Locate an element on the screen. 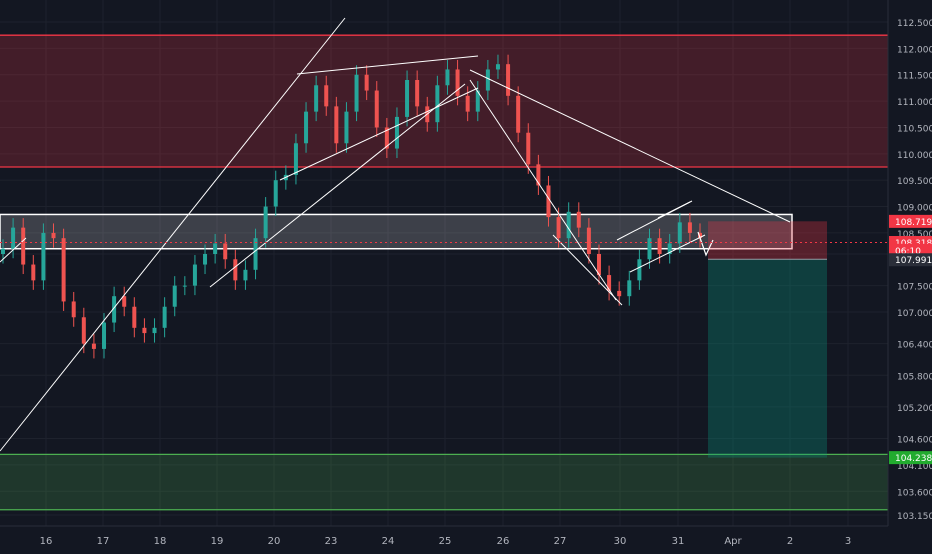  y-tick-label: 104.100 is located at coordinates (914, 467).